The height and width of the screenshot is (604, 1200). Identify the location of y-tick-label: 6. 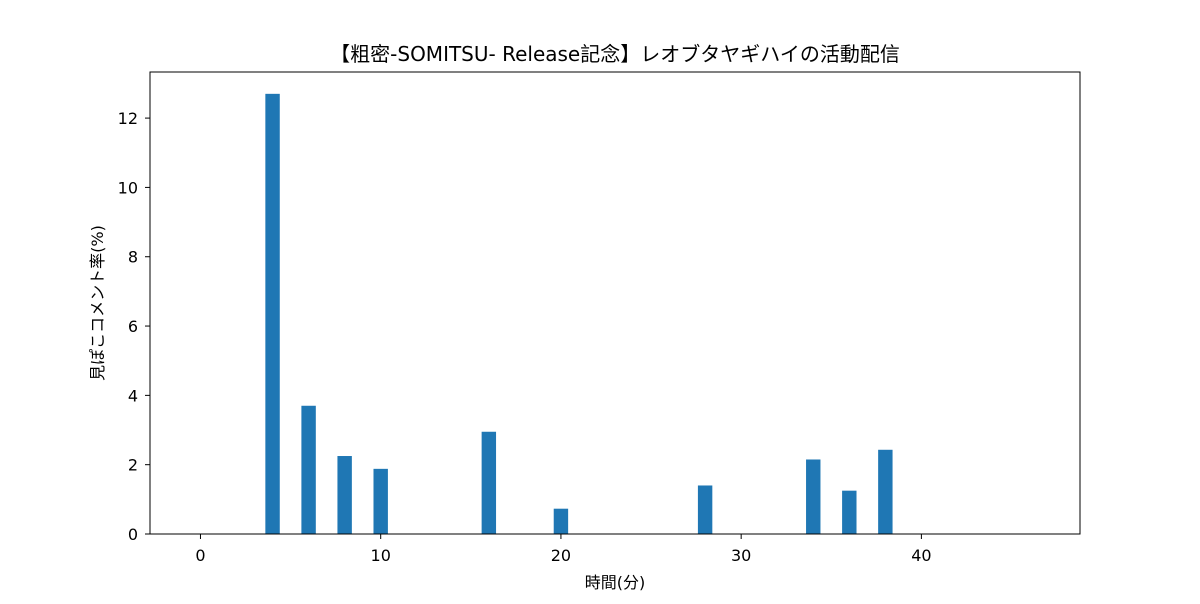
(133, 326).